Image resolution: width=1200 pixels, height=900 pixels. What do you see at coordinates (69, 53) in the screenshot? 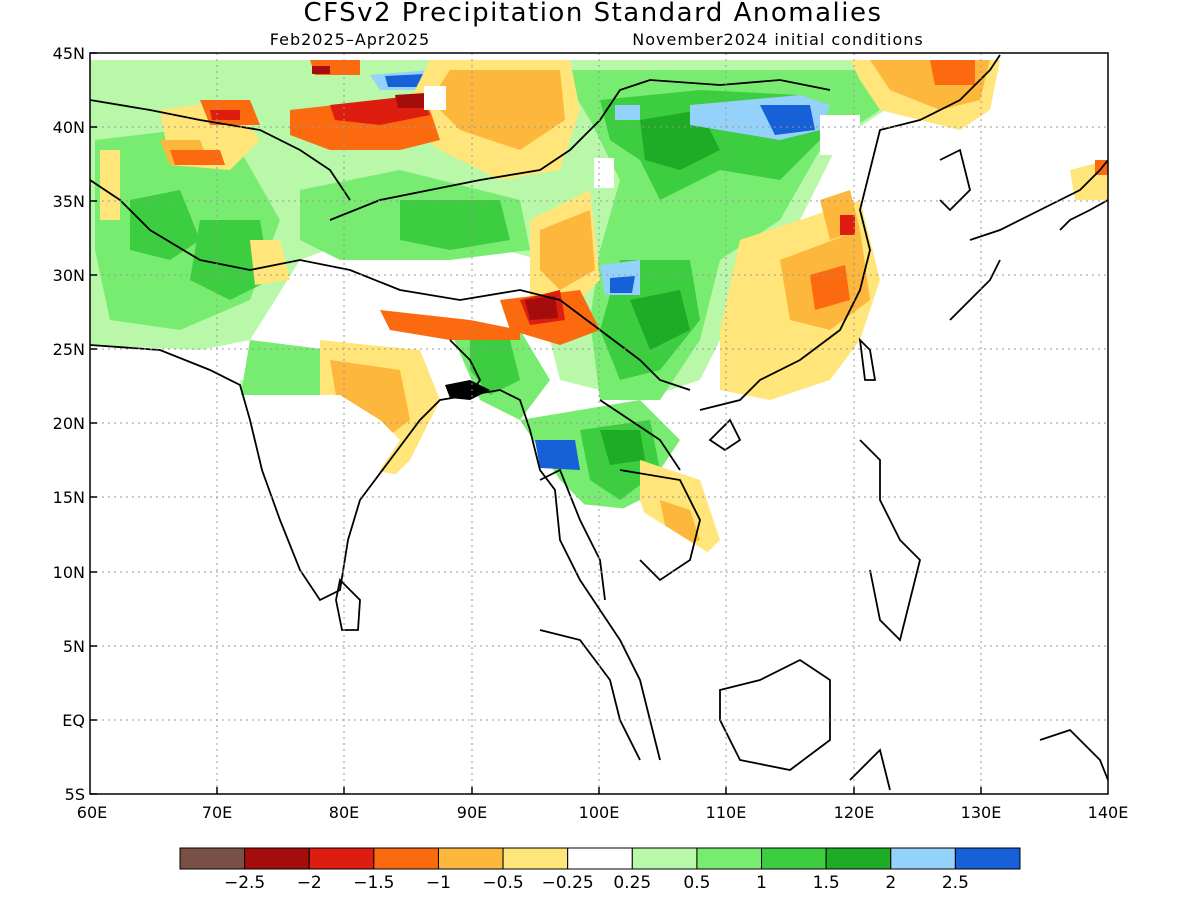
I see `lat-label: 45N` at bounding box center [69, 53].